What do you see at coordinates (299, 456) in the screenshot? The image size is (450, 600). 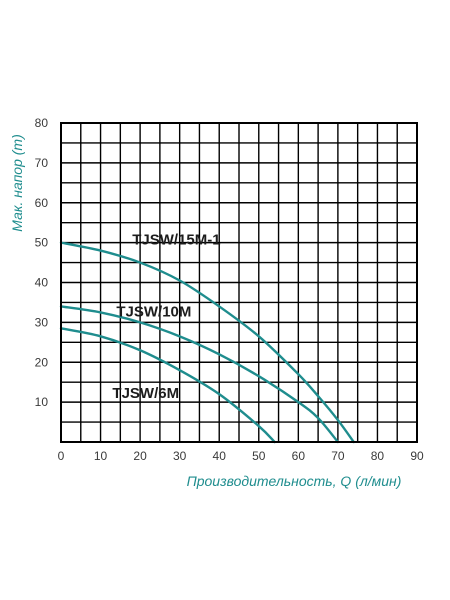 I see `x-tick-label: 60` at bounding box center [299, 456].